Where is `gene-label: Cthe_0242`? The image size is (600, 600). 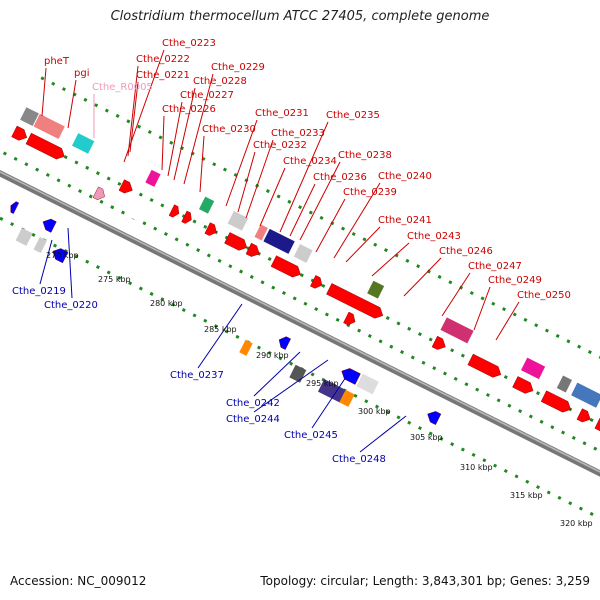
gene-label: Cthe_0242 is located at coordinates (253, 403).